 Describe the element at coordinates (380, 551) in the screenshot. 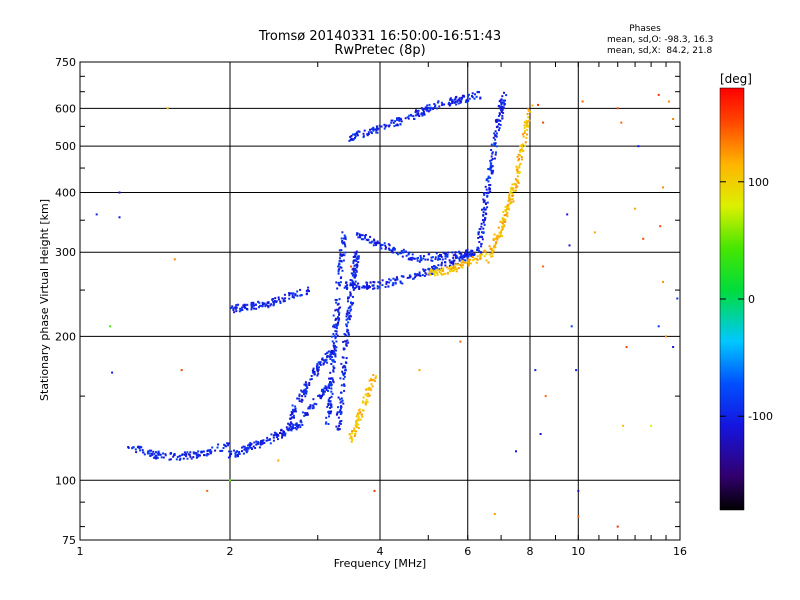

I see `x-tick-label: 4` at that location.